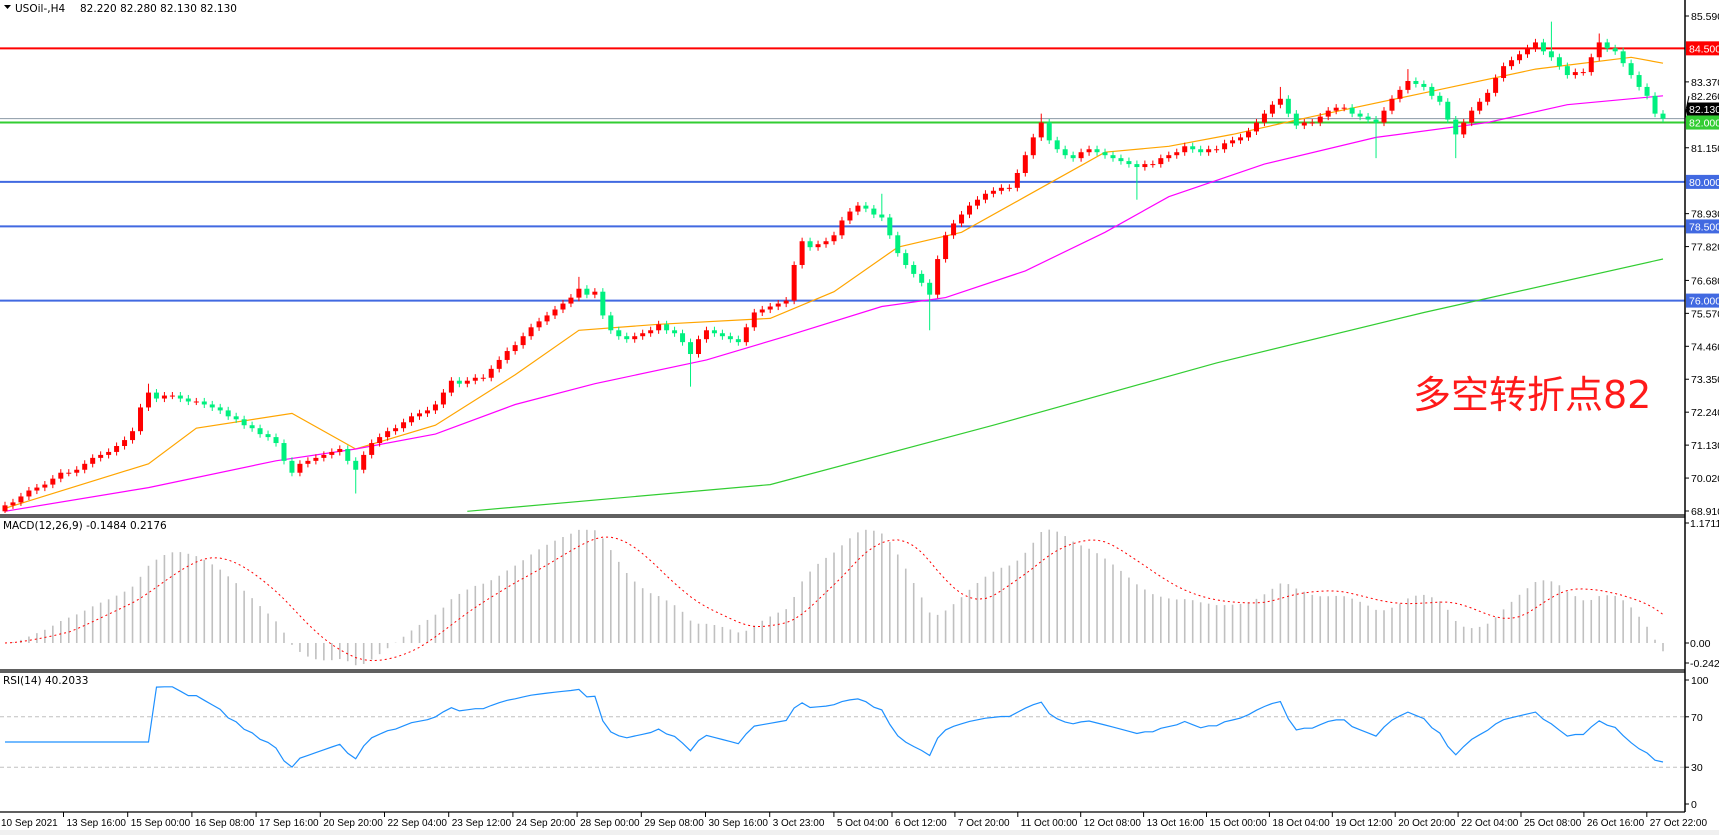 The height and width of the screenshot is (835, 1719). I want to click on level-price-label: 76.000, so click(1704, 302).